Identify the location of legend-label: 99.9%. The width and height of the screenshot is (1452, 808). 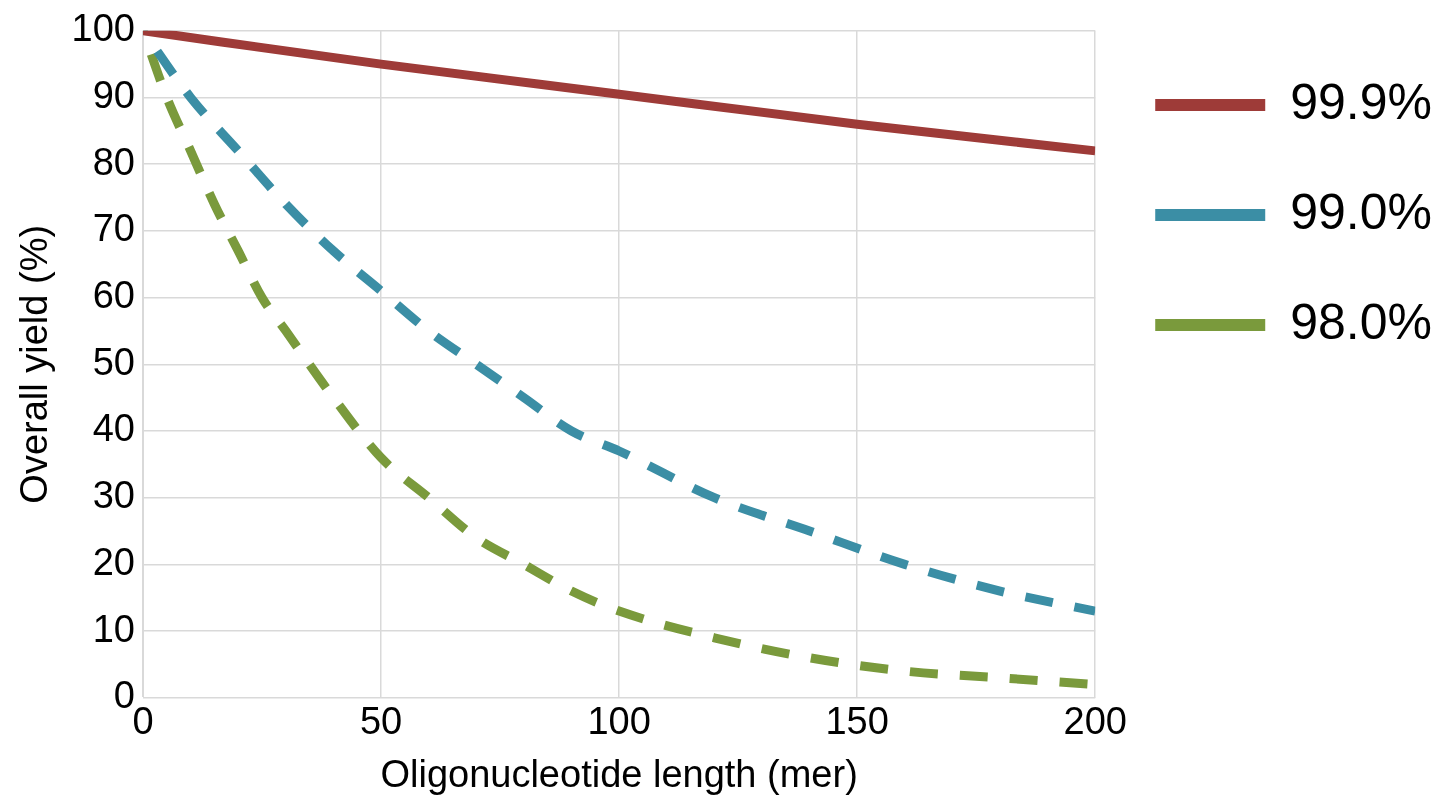
(1361, 101).